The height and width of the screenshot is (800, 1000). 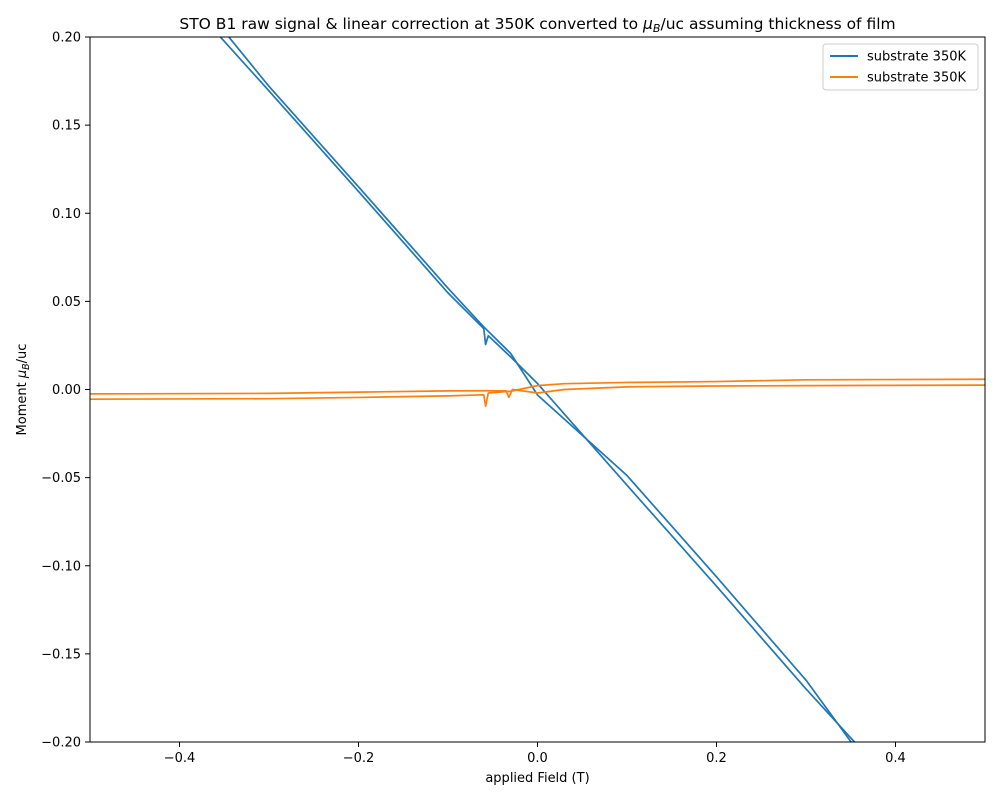 I want to click on legend-label-series-2: substrate 350K, so click(x=916, y=78).